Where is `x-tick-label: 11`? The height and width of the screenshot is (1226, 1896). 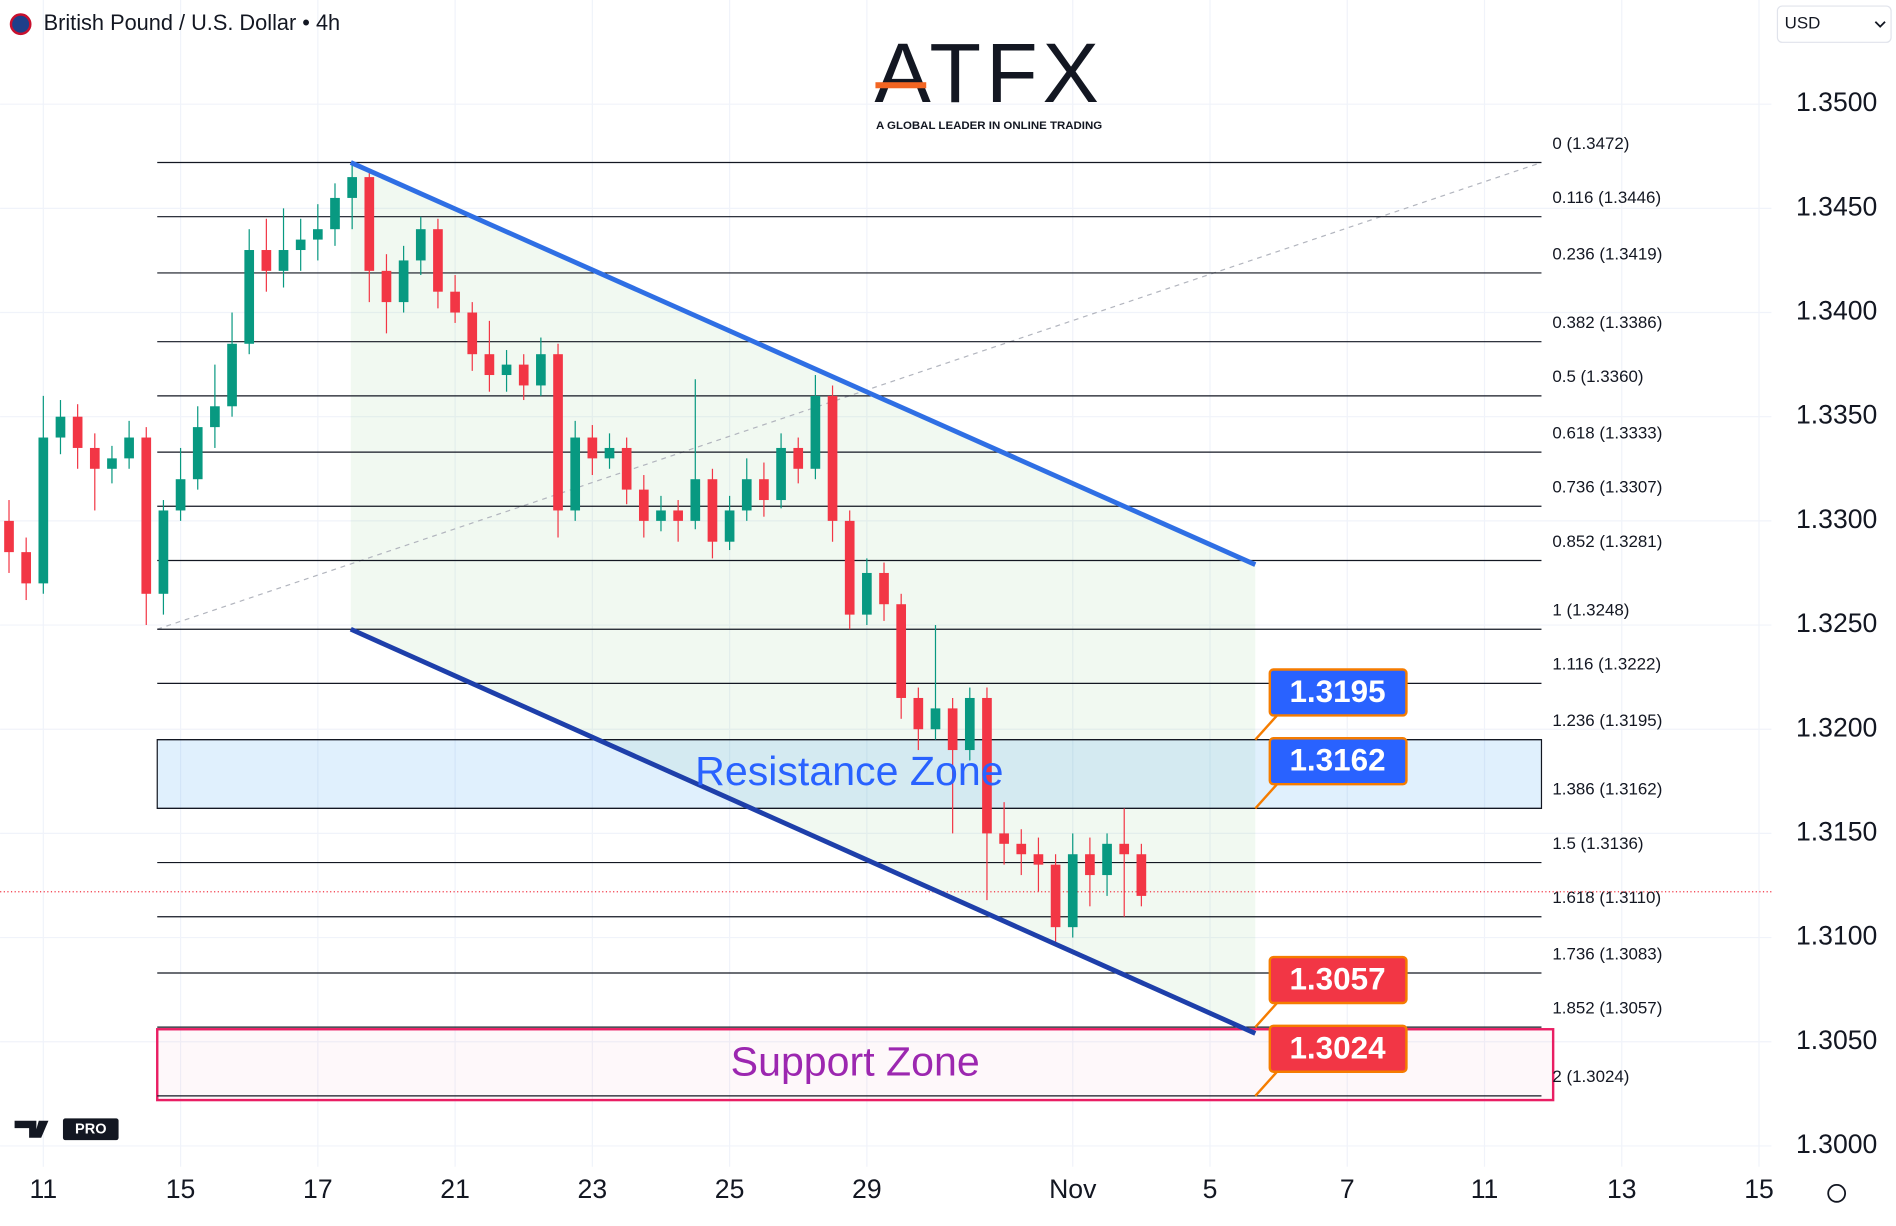 x-tick-label: 11 is located at coordinates (1485, 1189).